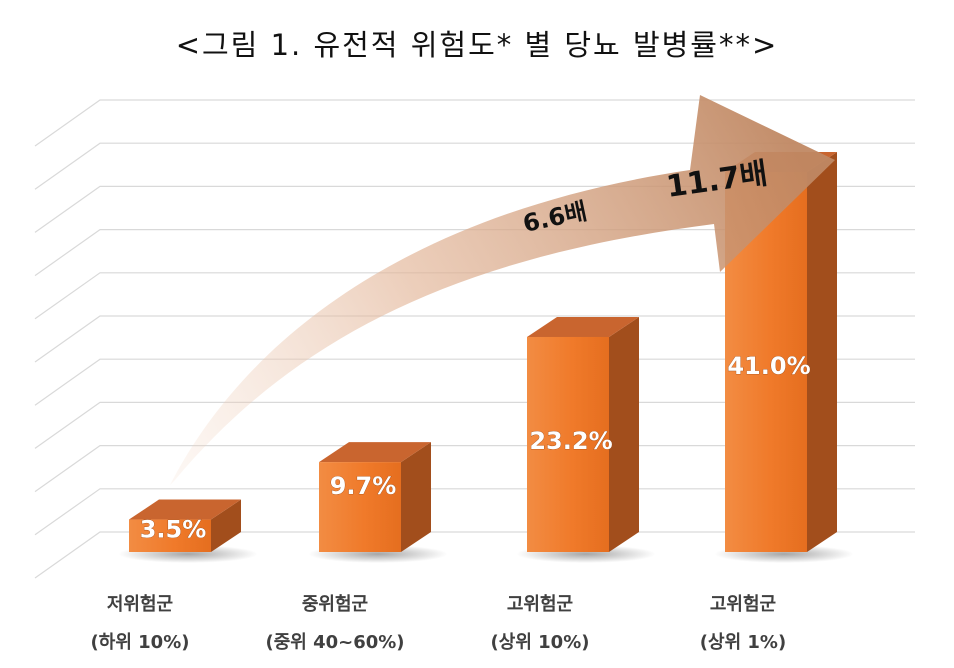 Image resolution: width=954 pixels, height=668 pixels. I want to click on data-label: 3.5%, so click(173, 530).